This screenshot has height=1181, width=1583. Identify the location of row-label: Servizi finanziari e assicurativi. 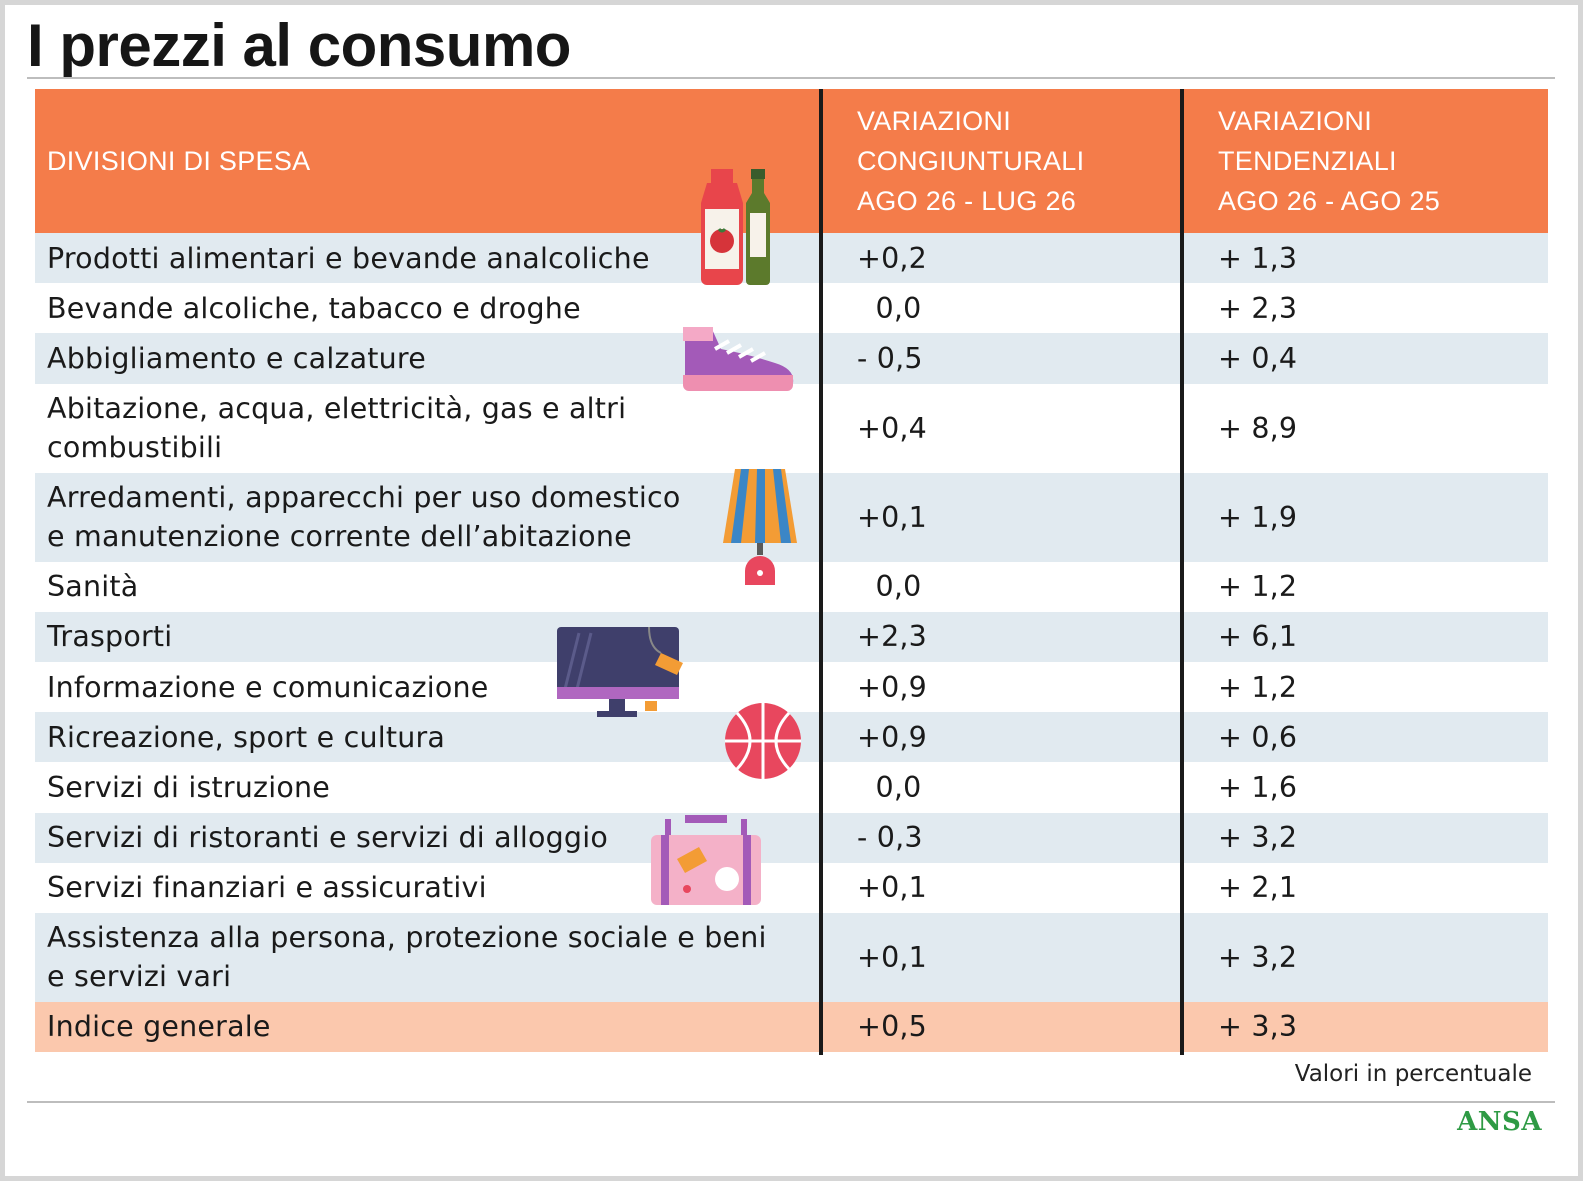
(427, 888).